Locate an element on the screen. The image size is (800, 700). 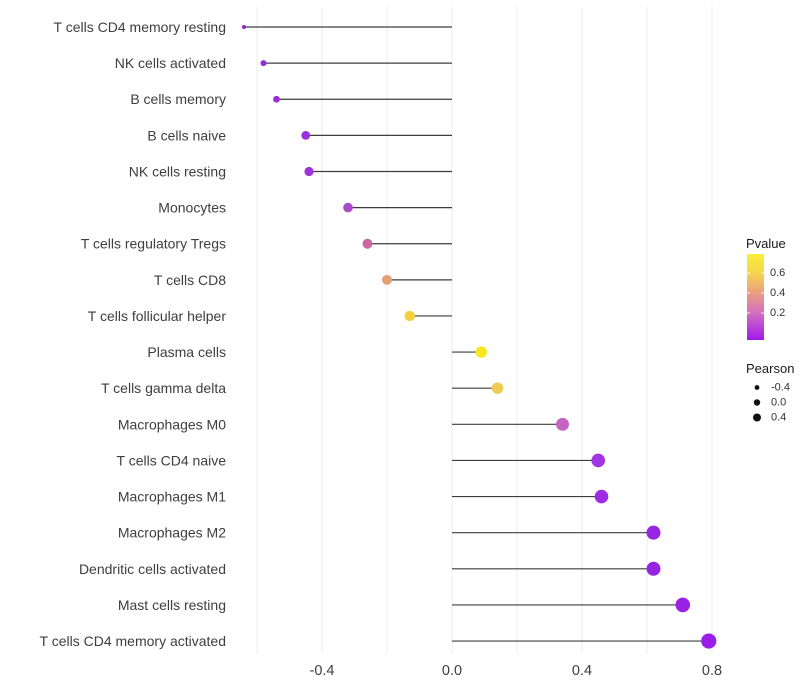
y-axis-label: B cells memory is located at coordinates (178, 99).